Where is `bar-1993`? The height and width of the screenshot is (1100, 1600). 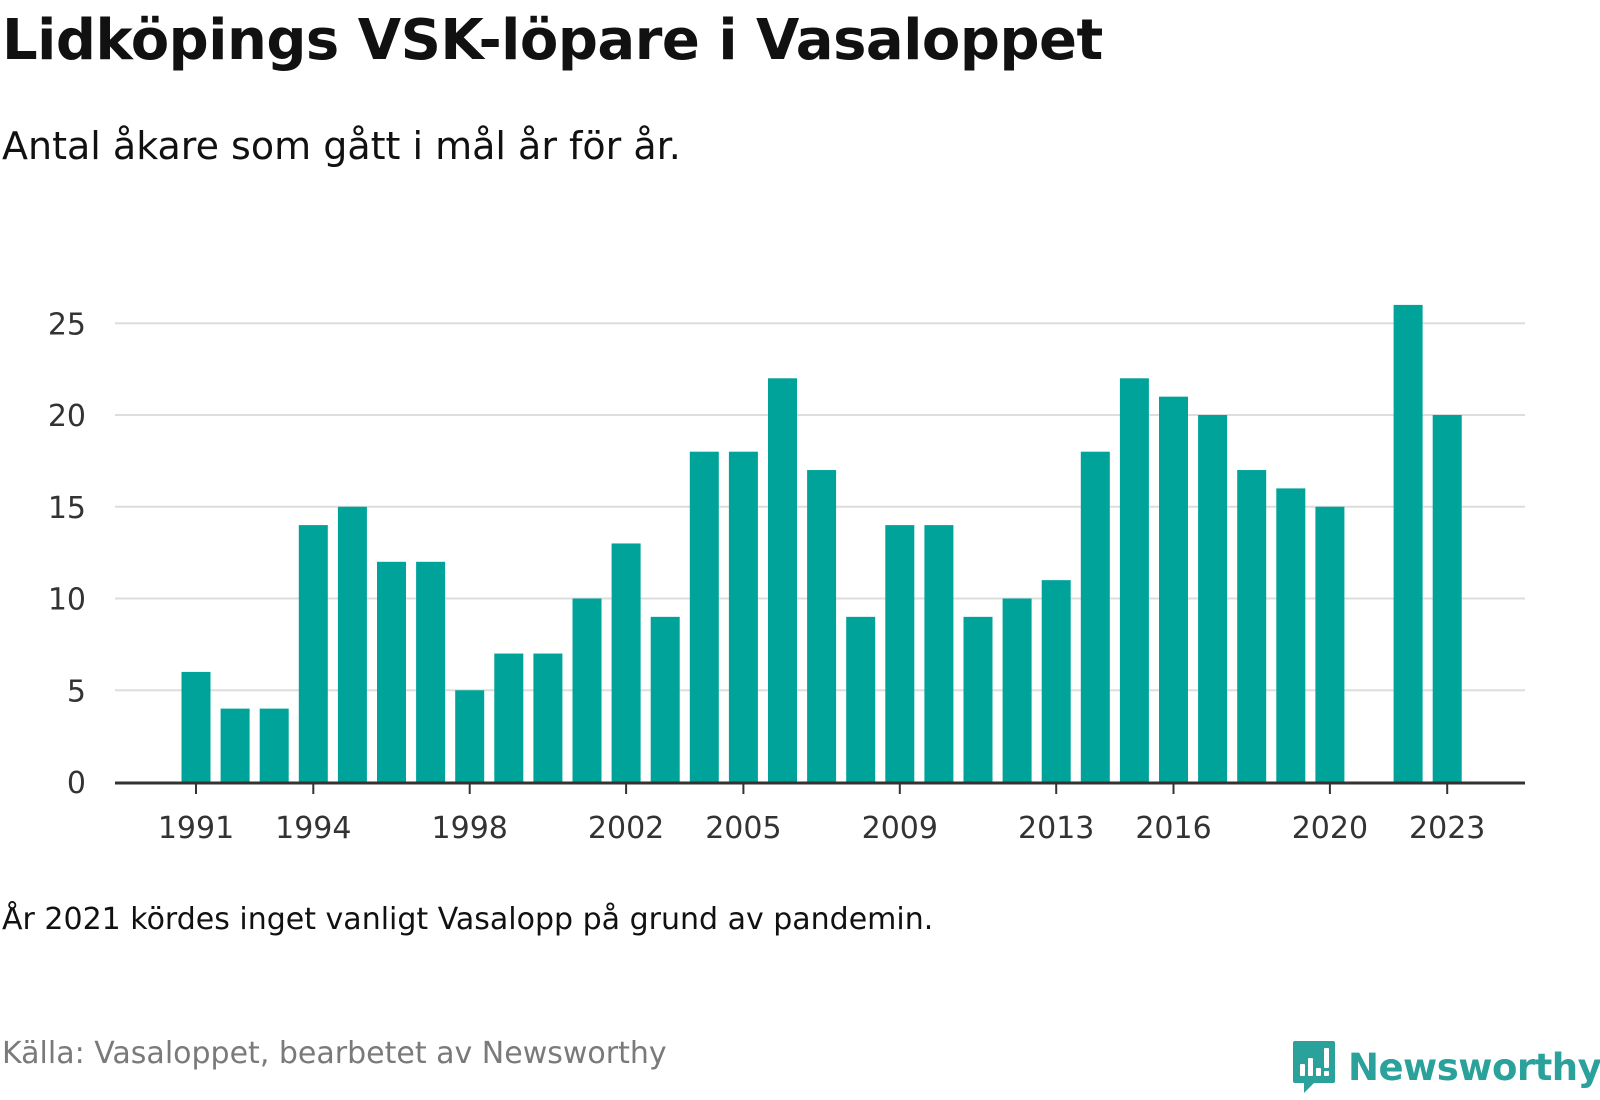 bar-1993 is located at coordinates (274, 745).